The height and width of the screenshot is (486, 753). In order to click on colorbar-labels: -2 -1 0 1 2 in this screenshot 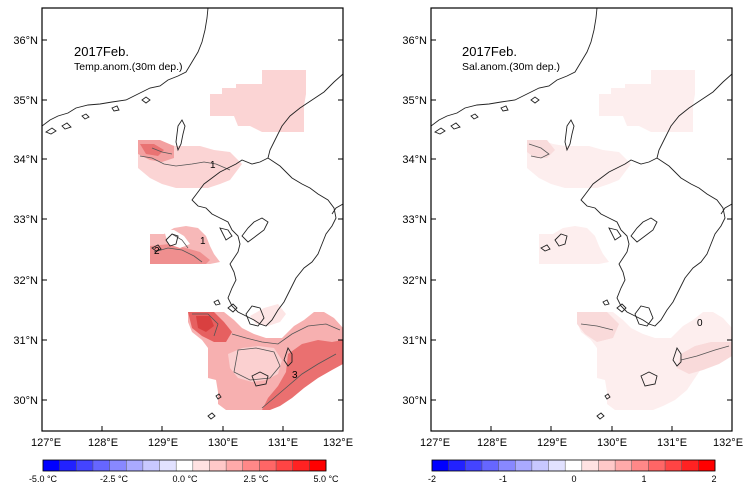, I will do `click(572, 479)`.